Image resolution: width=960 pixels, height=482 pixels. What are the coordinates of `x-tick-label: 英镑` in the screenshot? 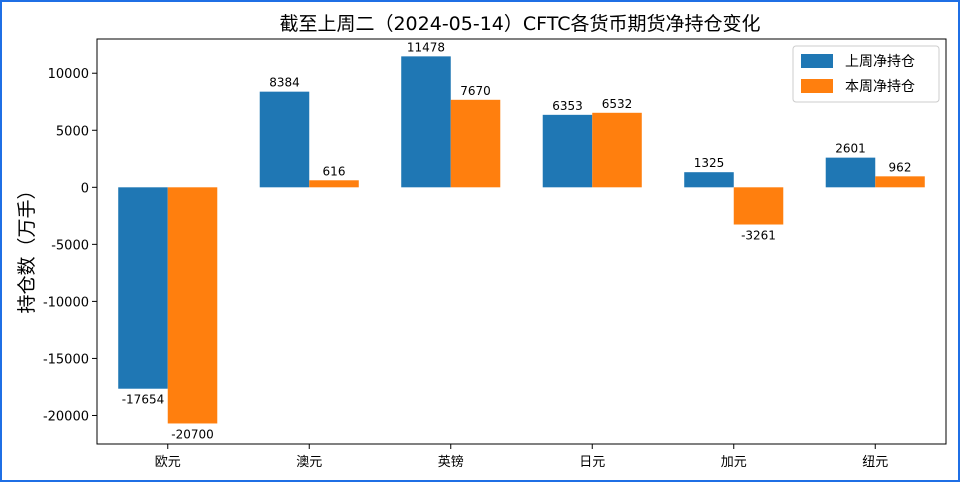 It's located at (451, 462).